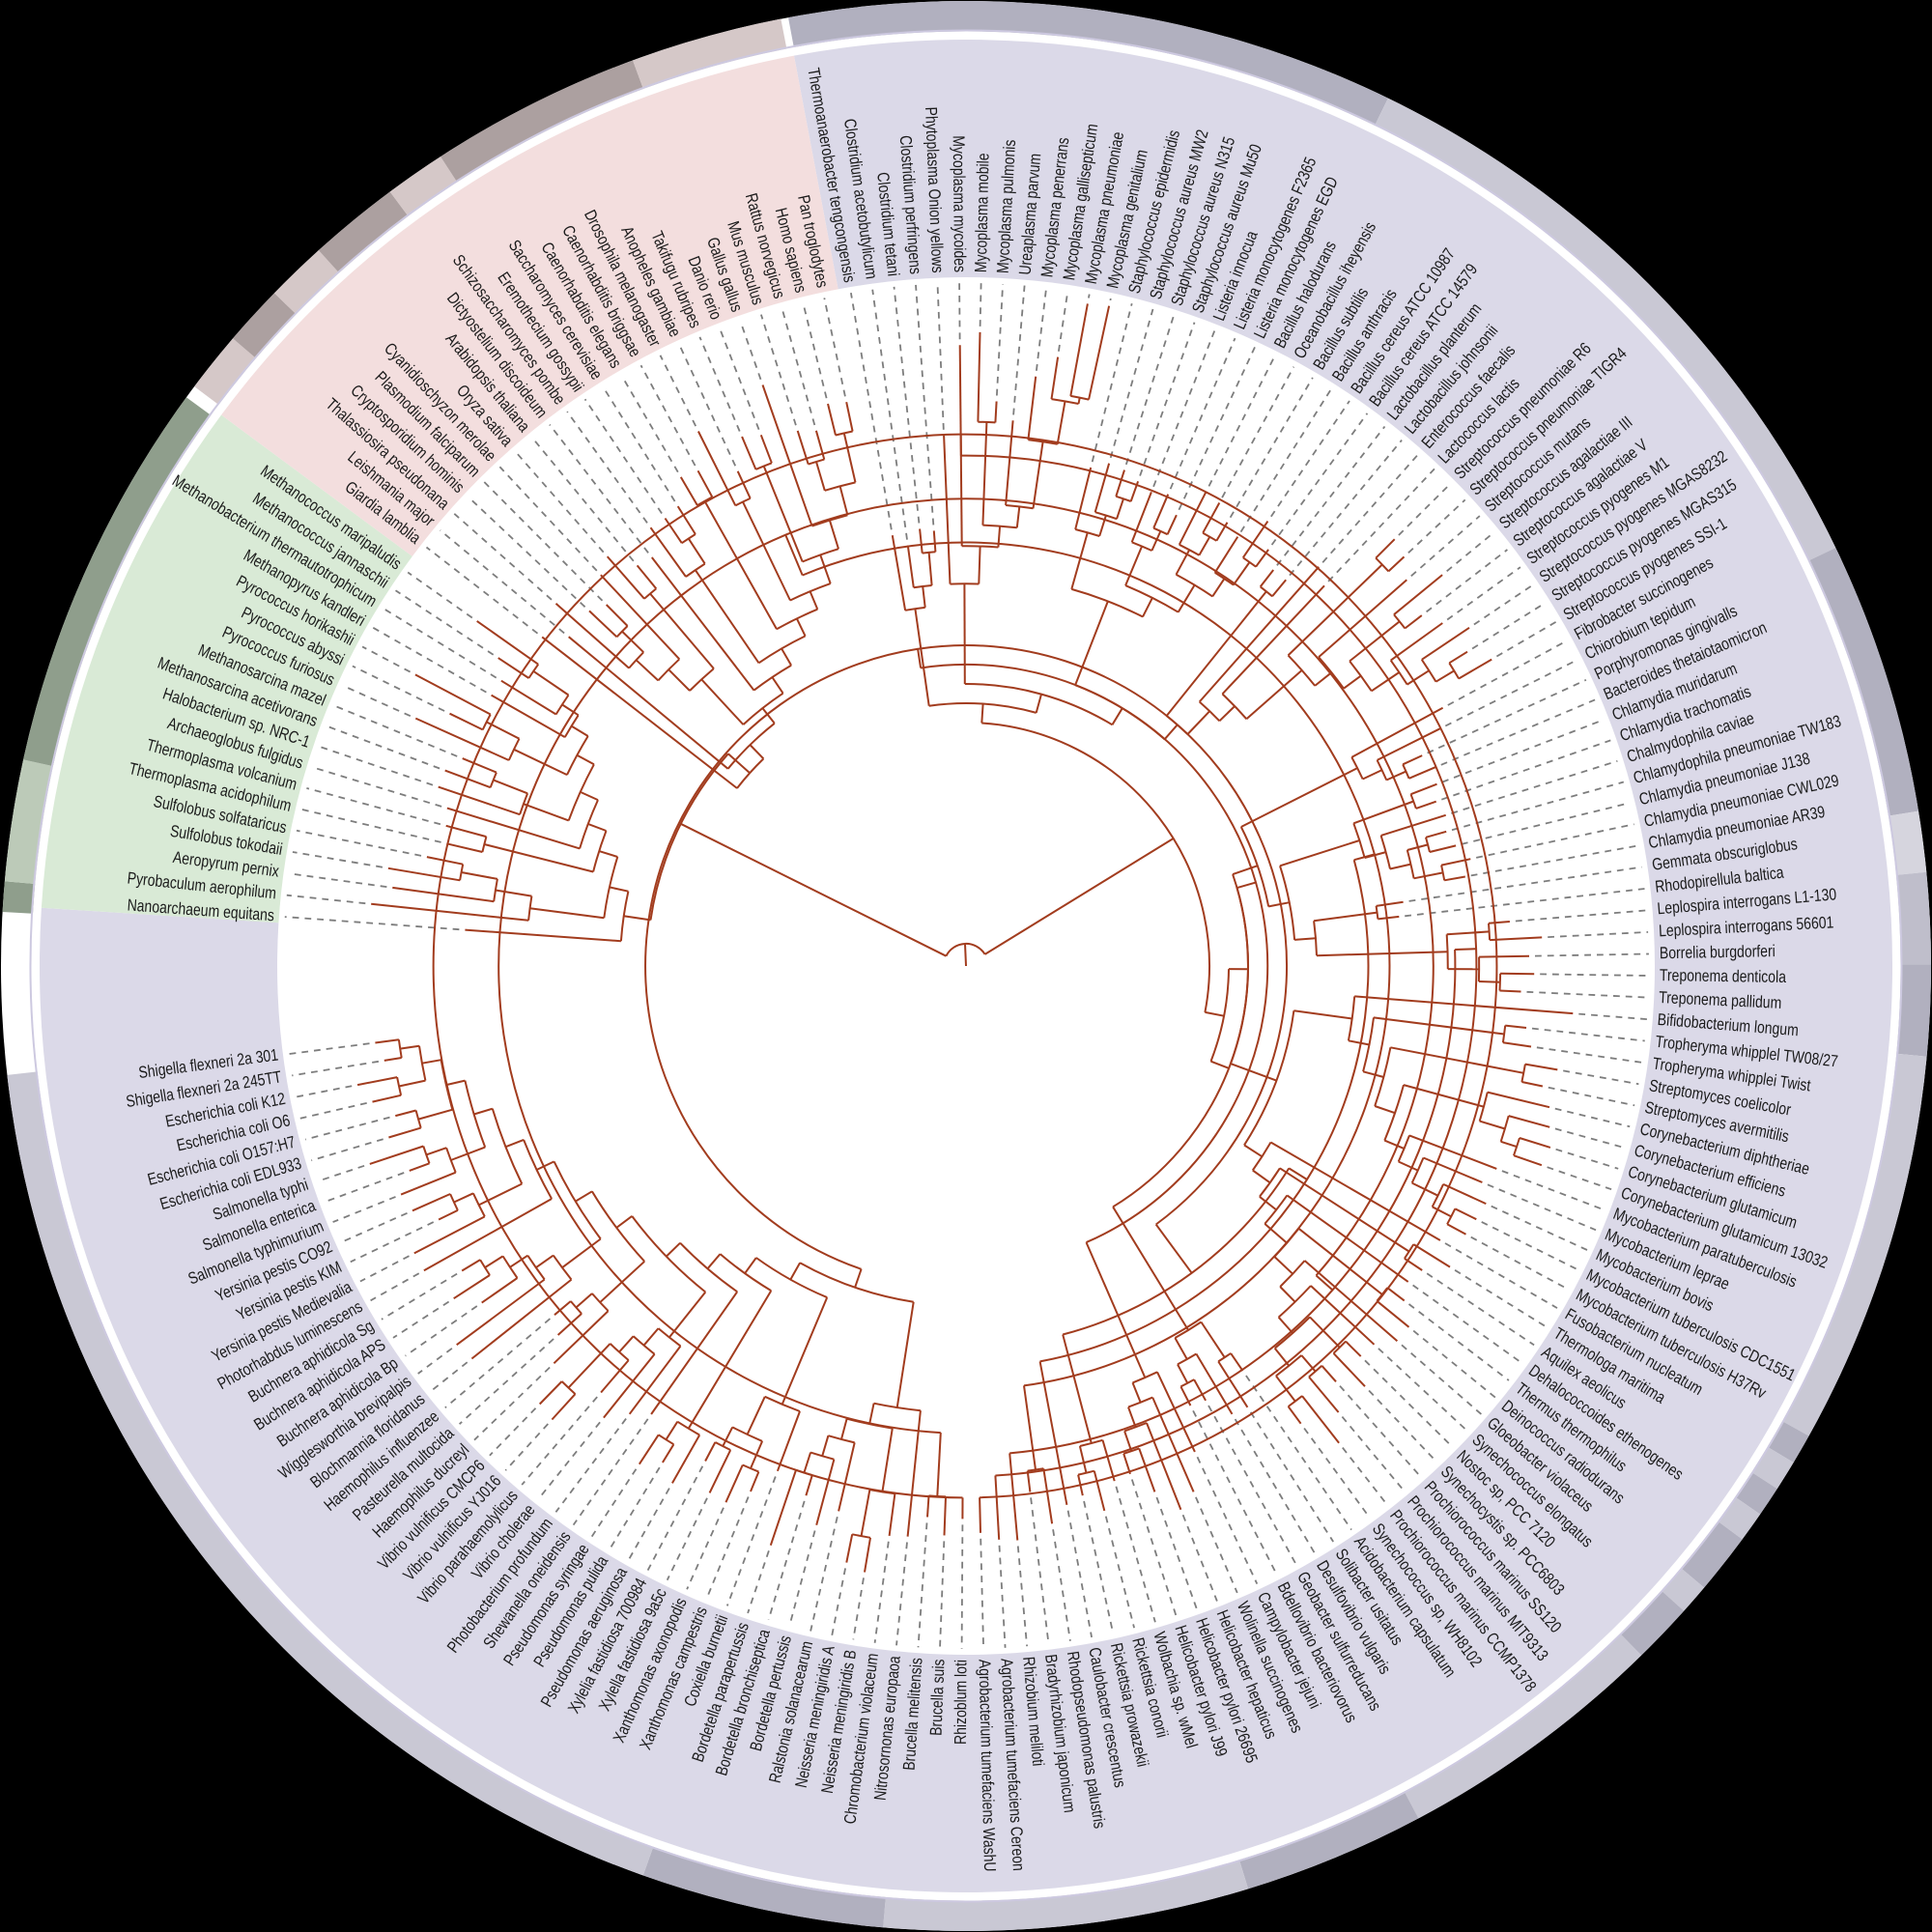  I want to click on svg-text: Borrelia burgdorferi, so click(1718, 953).